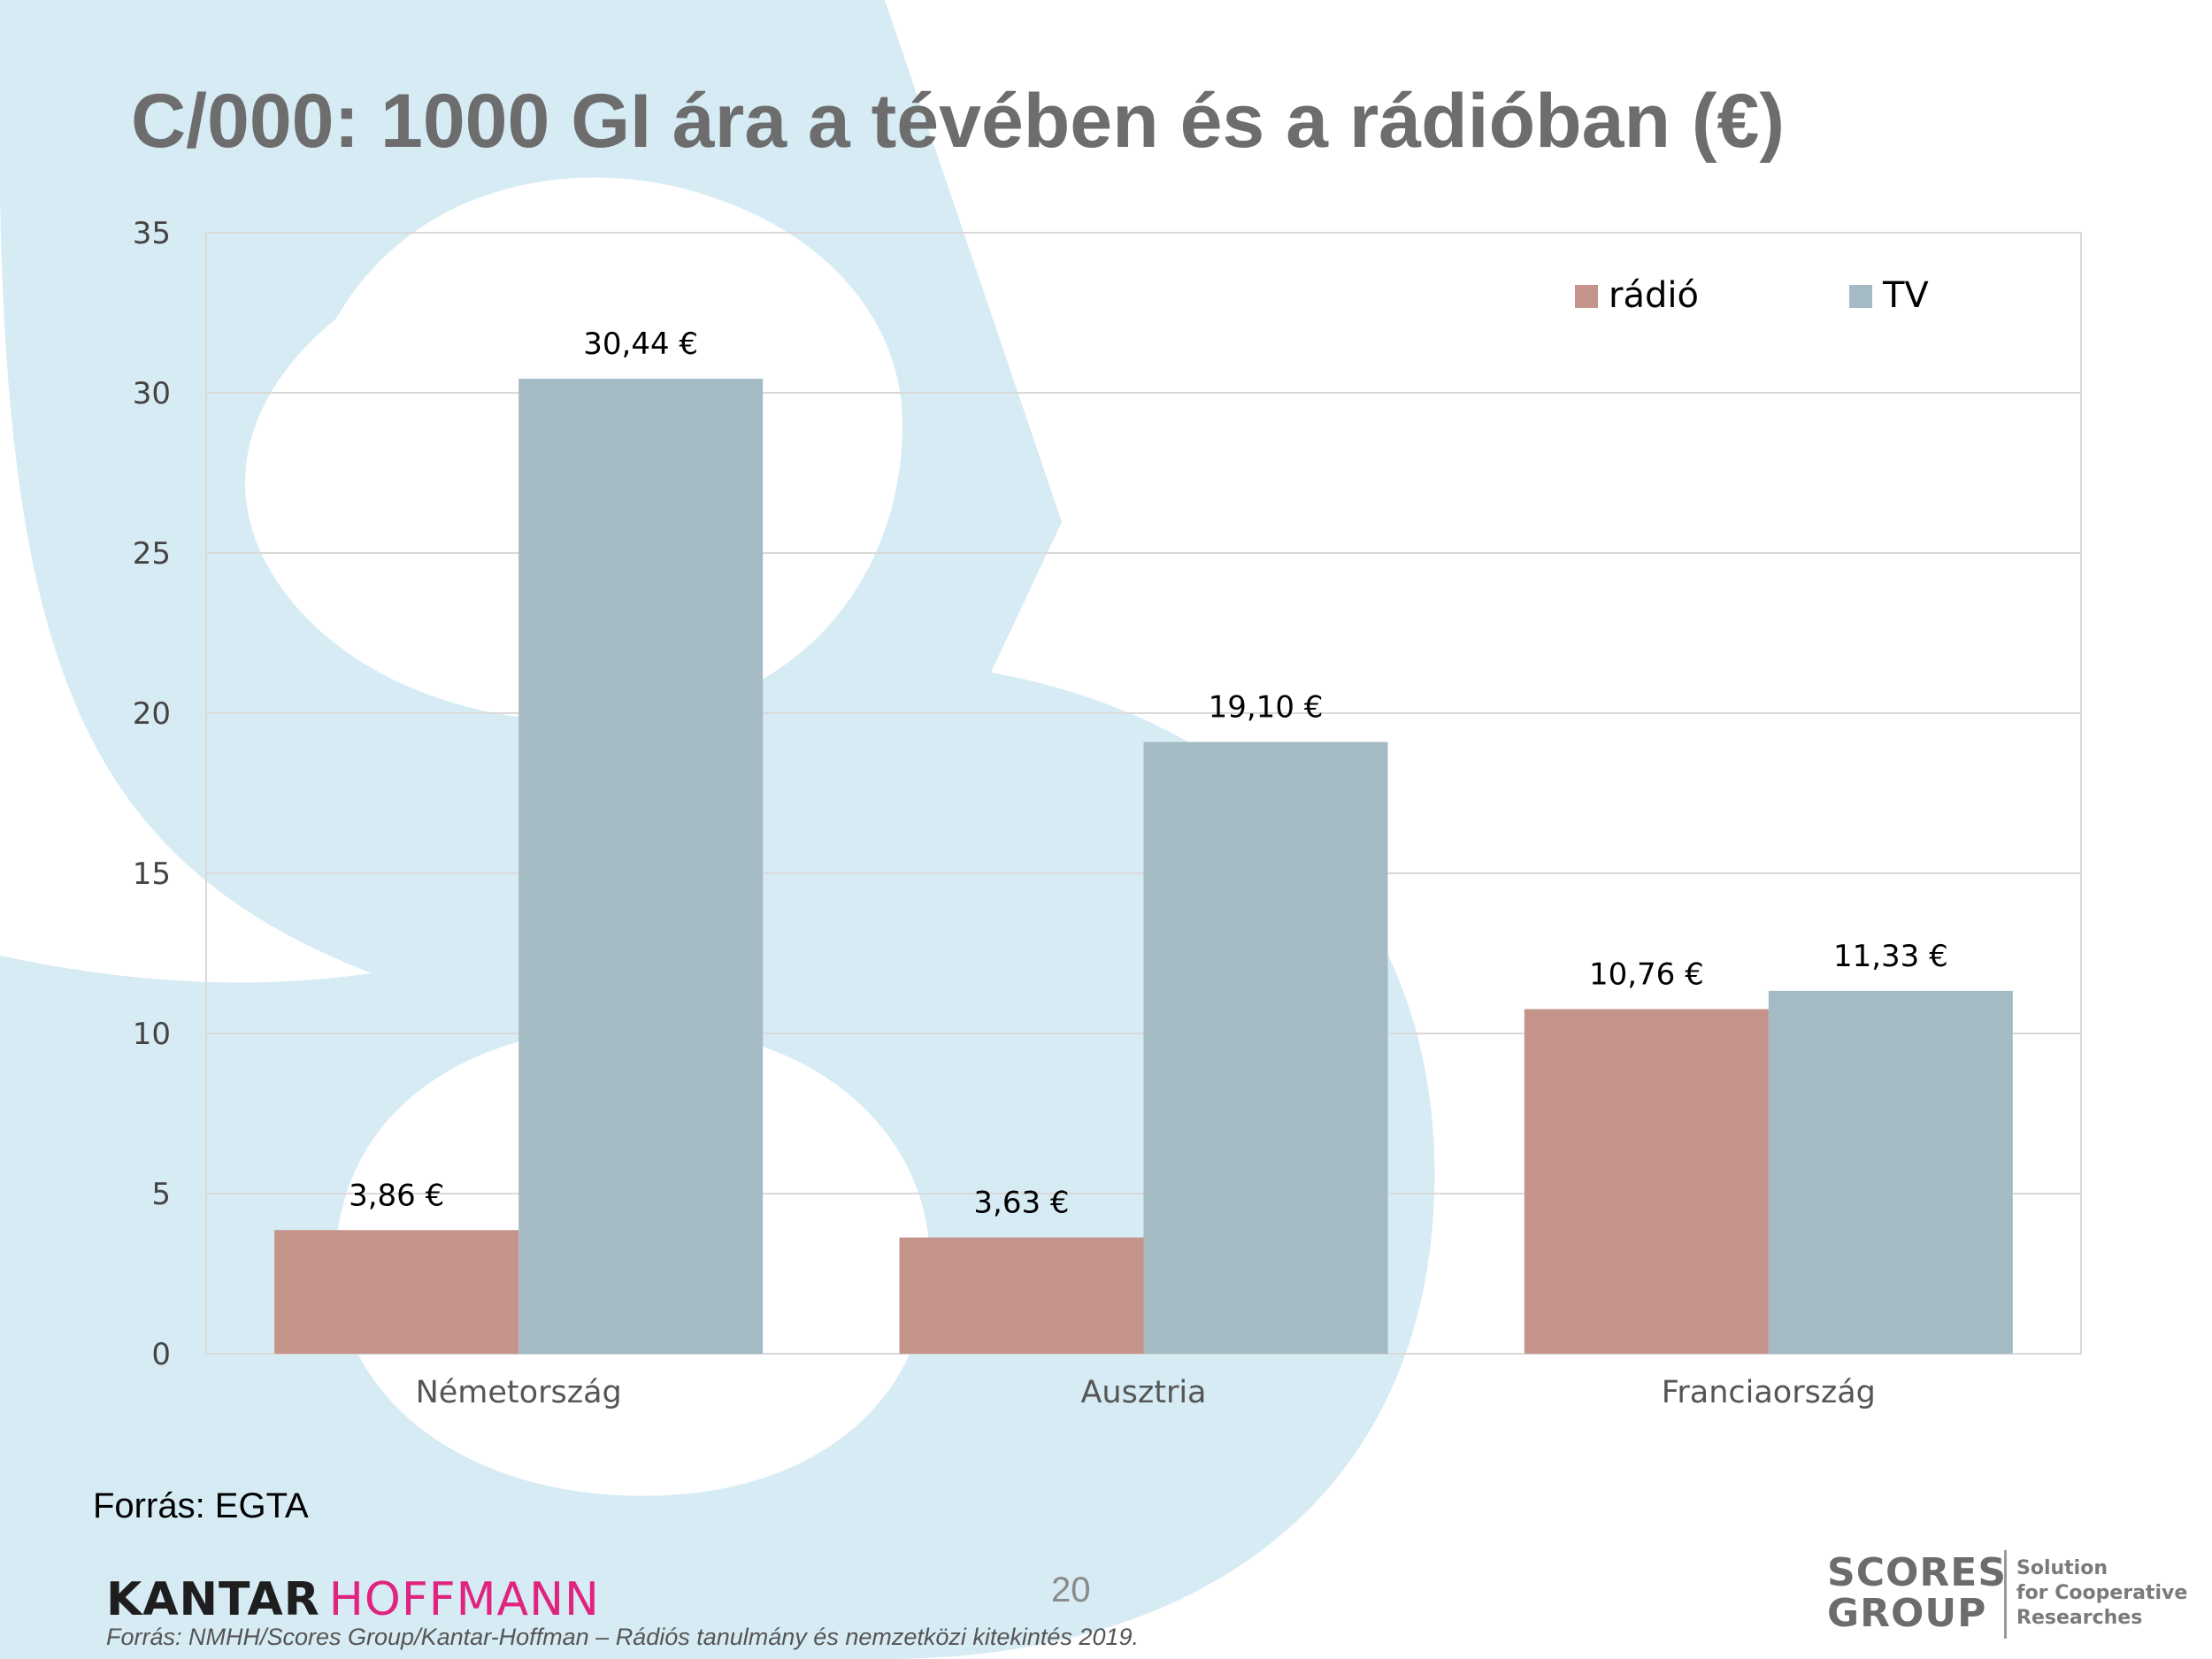 The height and width of the screenshot is (1659, 2212). I want to click on logo-divider, so click(2006, 1594).